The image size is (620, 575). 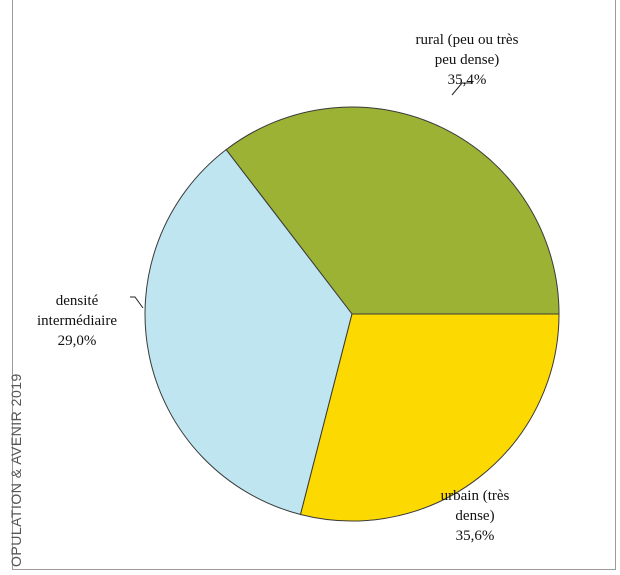 I want to click on slice-value-label-0: 35,4%, so click(x=467, y=80).